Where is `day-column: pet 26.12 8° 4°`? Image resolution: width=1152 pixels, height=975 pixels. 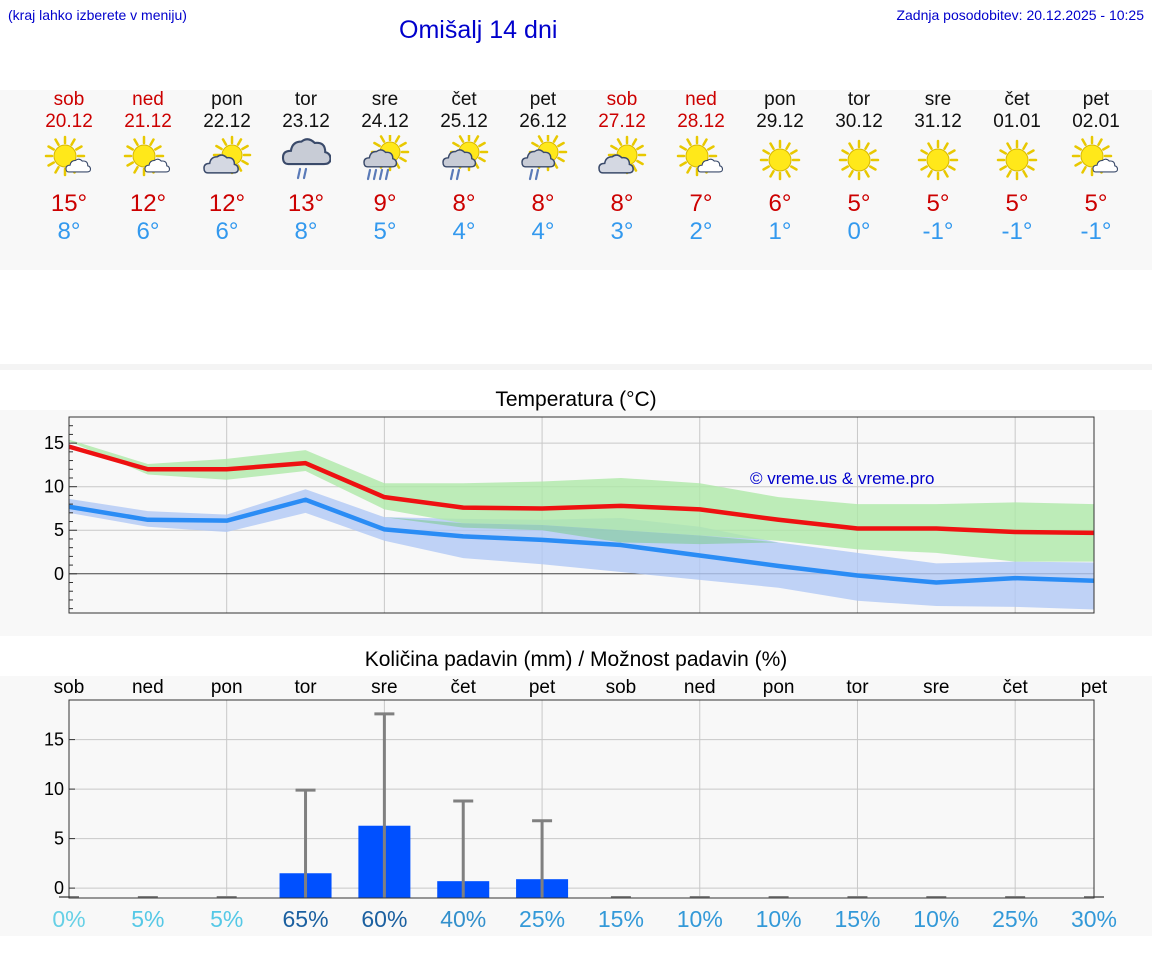 day-column: pet 26.12 8° 4° is located at coordinates (543, 167).